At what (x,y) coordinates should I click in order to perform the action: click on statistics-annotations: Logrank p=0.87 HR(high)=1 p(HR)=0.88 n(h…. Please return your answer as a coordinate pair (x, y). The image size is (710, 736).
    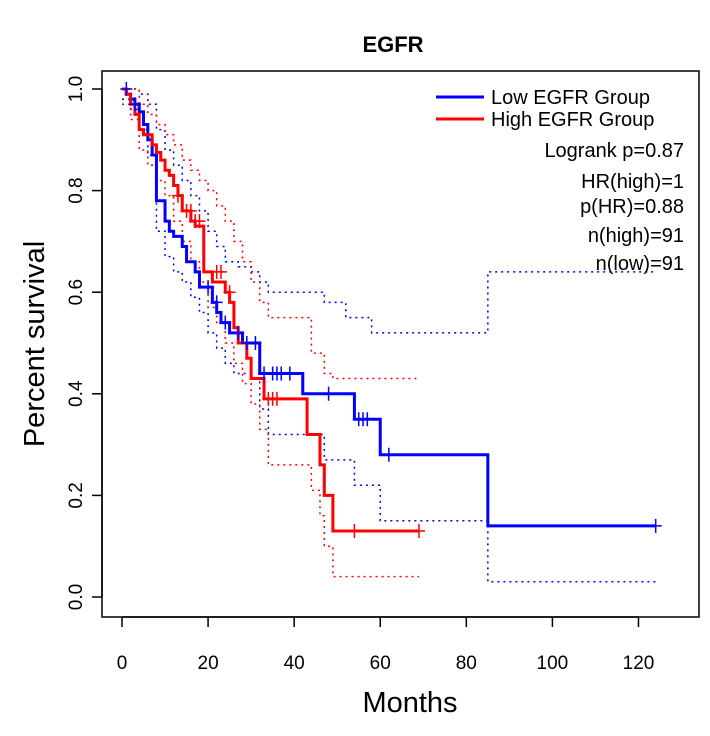
    Looking at the image, I should click on (614, 207).